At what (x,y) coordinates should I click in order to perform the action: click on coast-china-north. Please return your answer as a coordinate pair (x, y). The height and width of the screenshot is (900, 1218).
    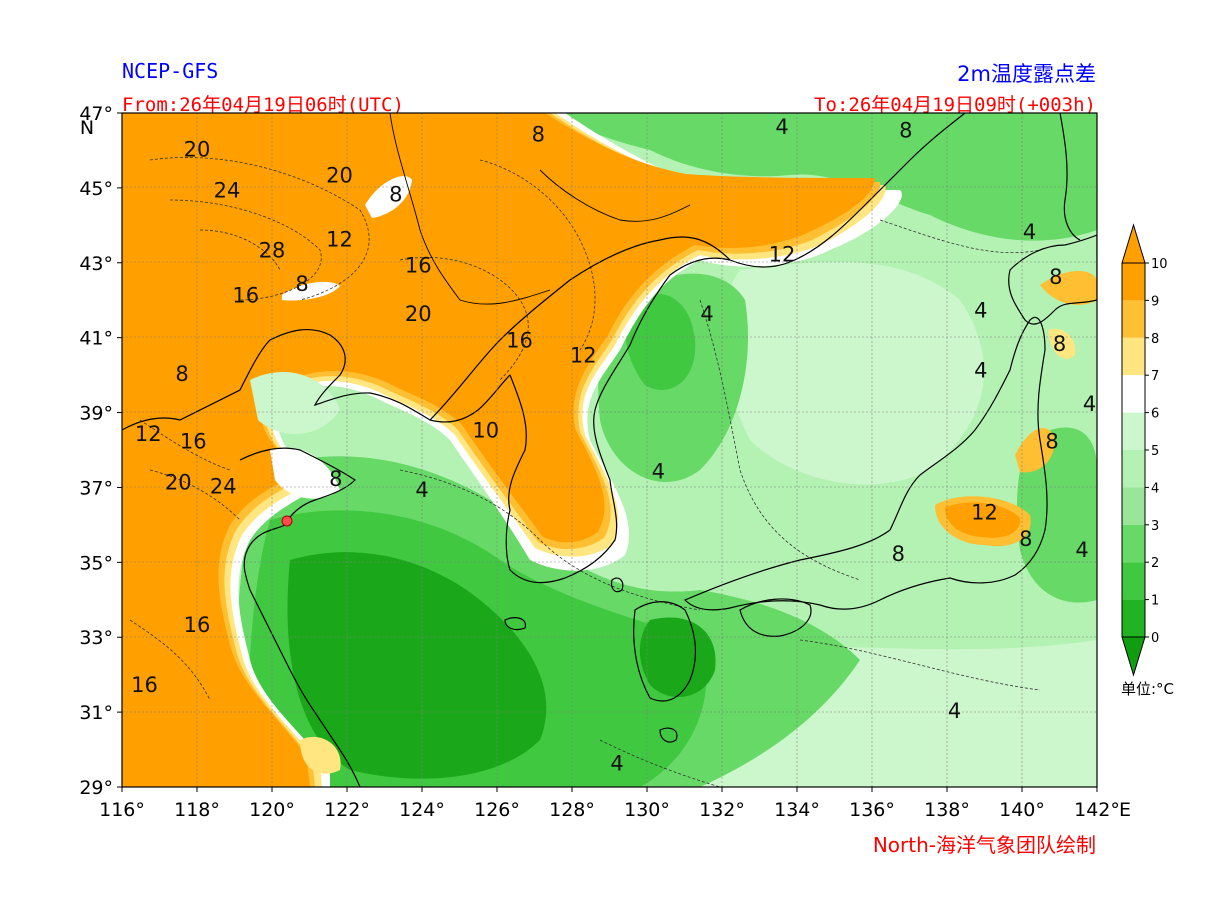
    Looking at the image, I should click on (316, 380).